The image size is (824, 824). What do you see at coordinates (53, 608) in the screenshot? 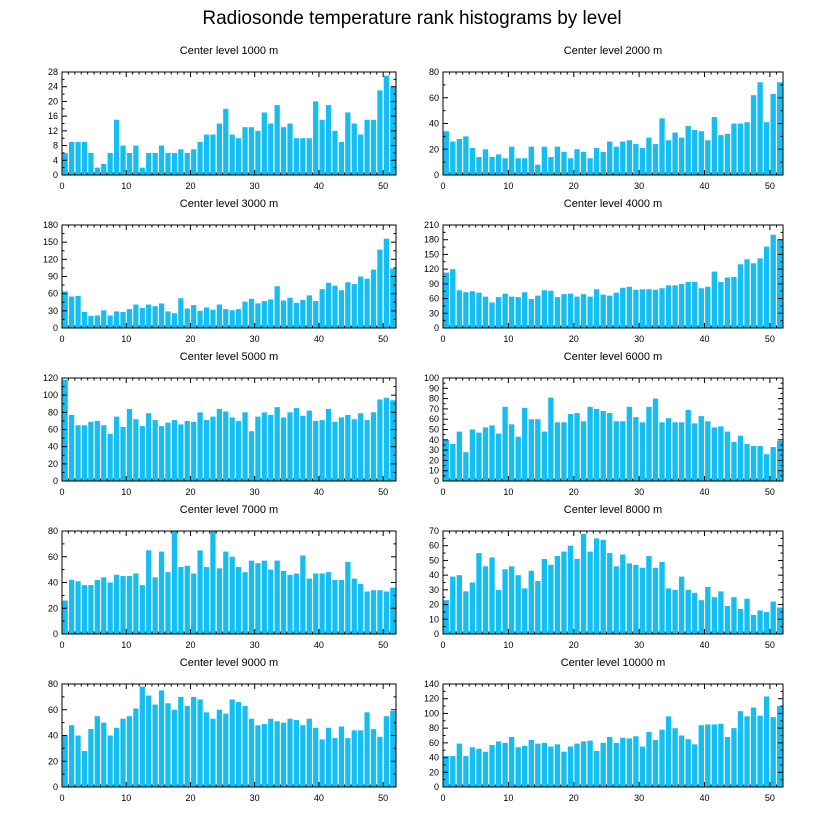
I see `y-tick-label: 20` at bounding box center [53, 608].